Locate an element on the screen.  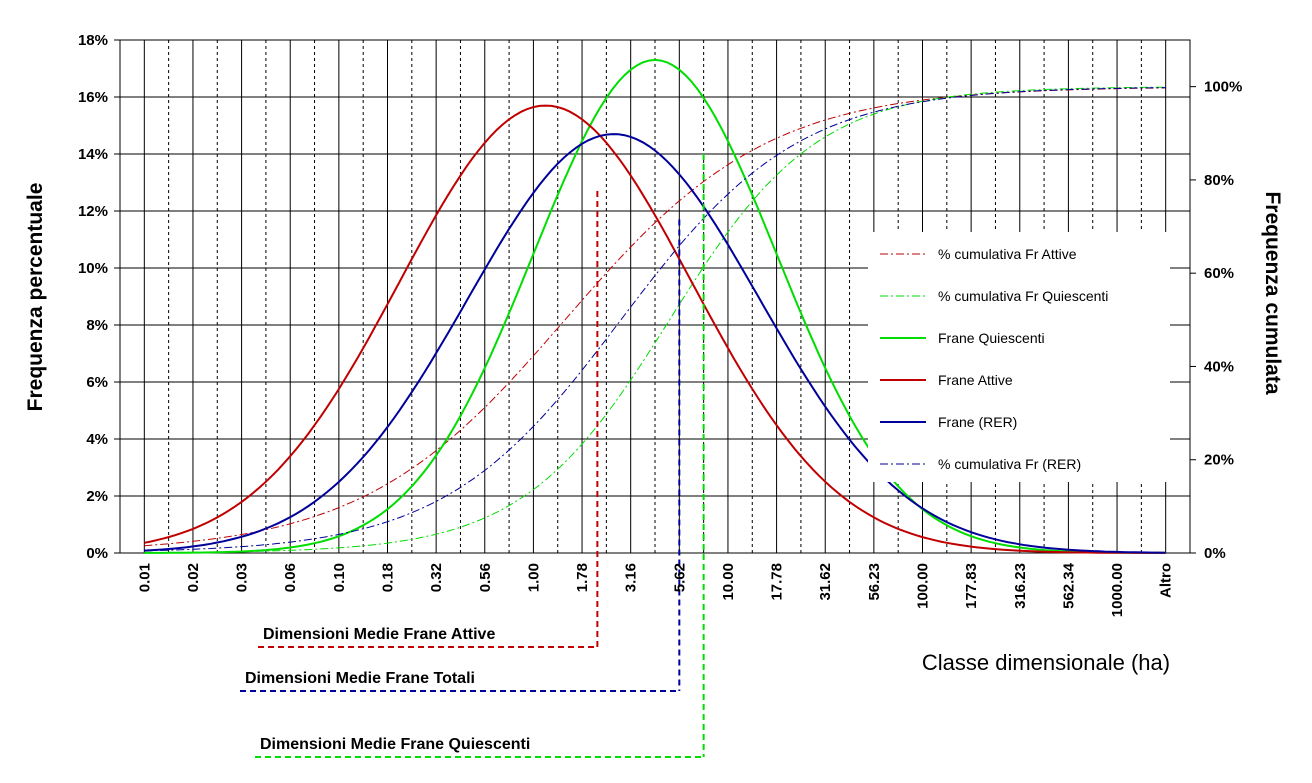
legend-frane-attive-label: Frane Attive is located at coordinates (975, 380).